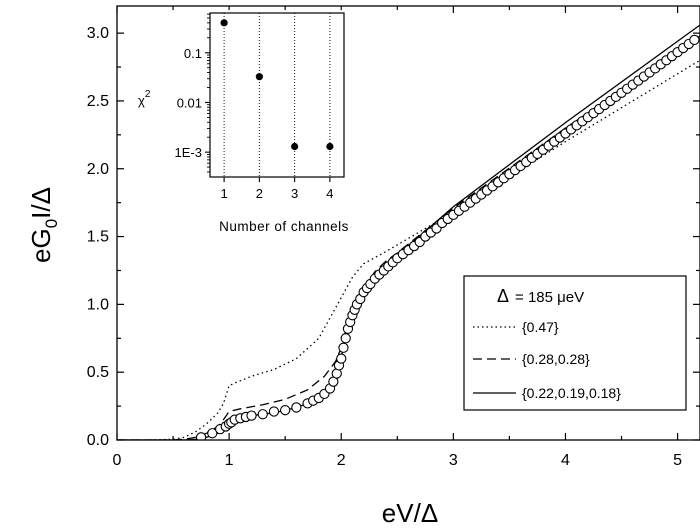 This screenshot has height=528, width=700. What do you see at coordinates (556, 359) in the screenshot?
I see `legend-entry-2: {0.28,0.28}` at bounding box center [556, 359].